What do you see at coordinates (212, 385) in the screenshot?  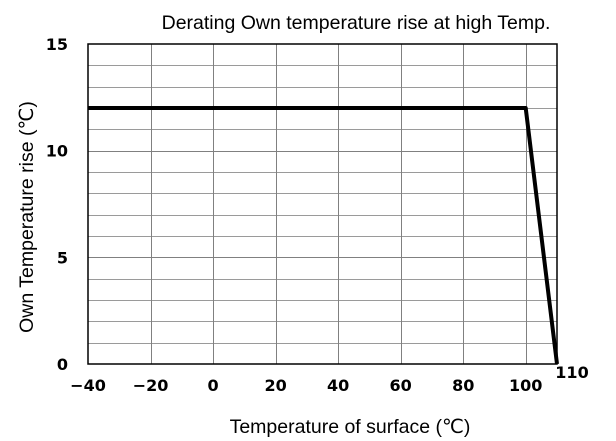 I see `x-tick-label: 0` at bounding box center [212, 385].